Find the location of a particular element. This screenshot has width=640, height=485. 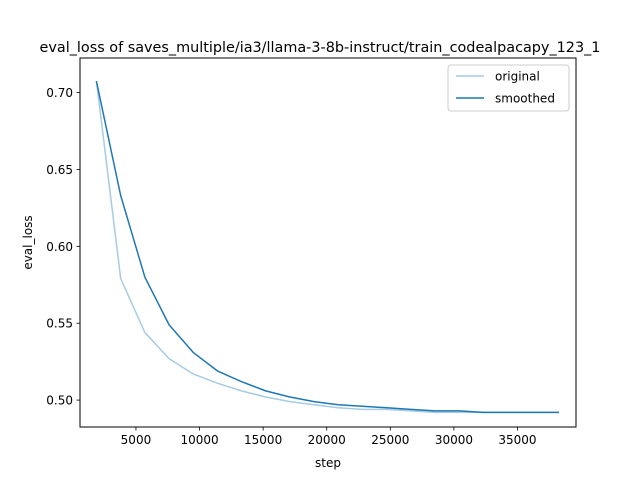

y-axis: 0.50 0.55 0.60 0.65 0.70 is located at coordinates (63, 247).